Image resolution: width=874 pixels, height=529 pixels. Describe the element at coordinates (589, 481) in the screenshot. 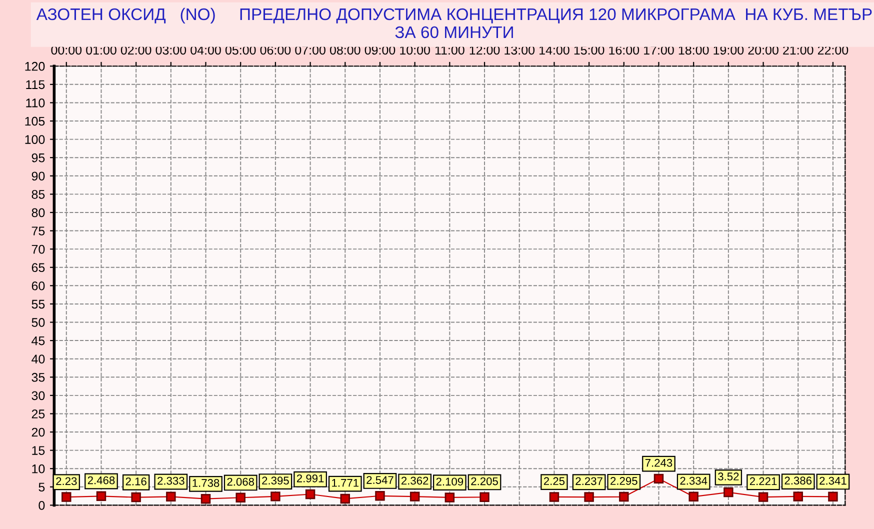

I see `data-label: 2.237` at that location.